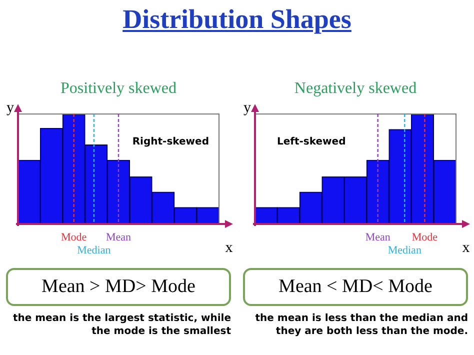  Describe the element at coordinates (119, 89) in the screenshot. I see `chart-title: Positively skewed` at that location.